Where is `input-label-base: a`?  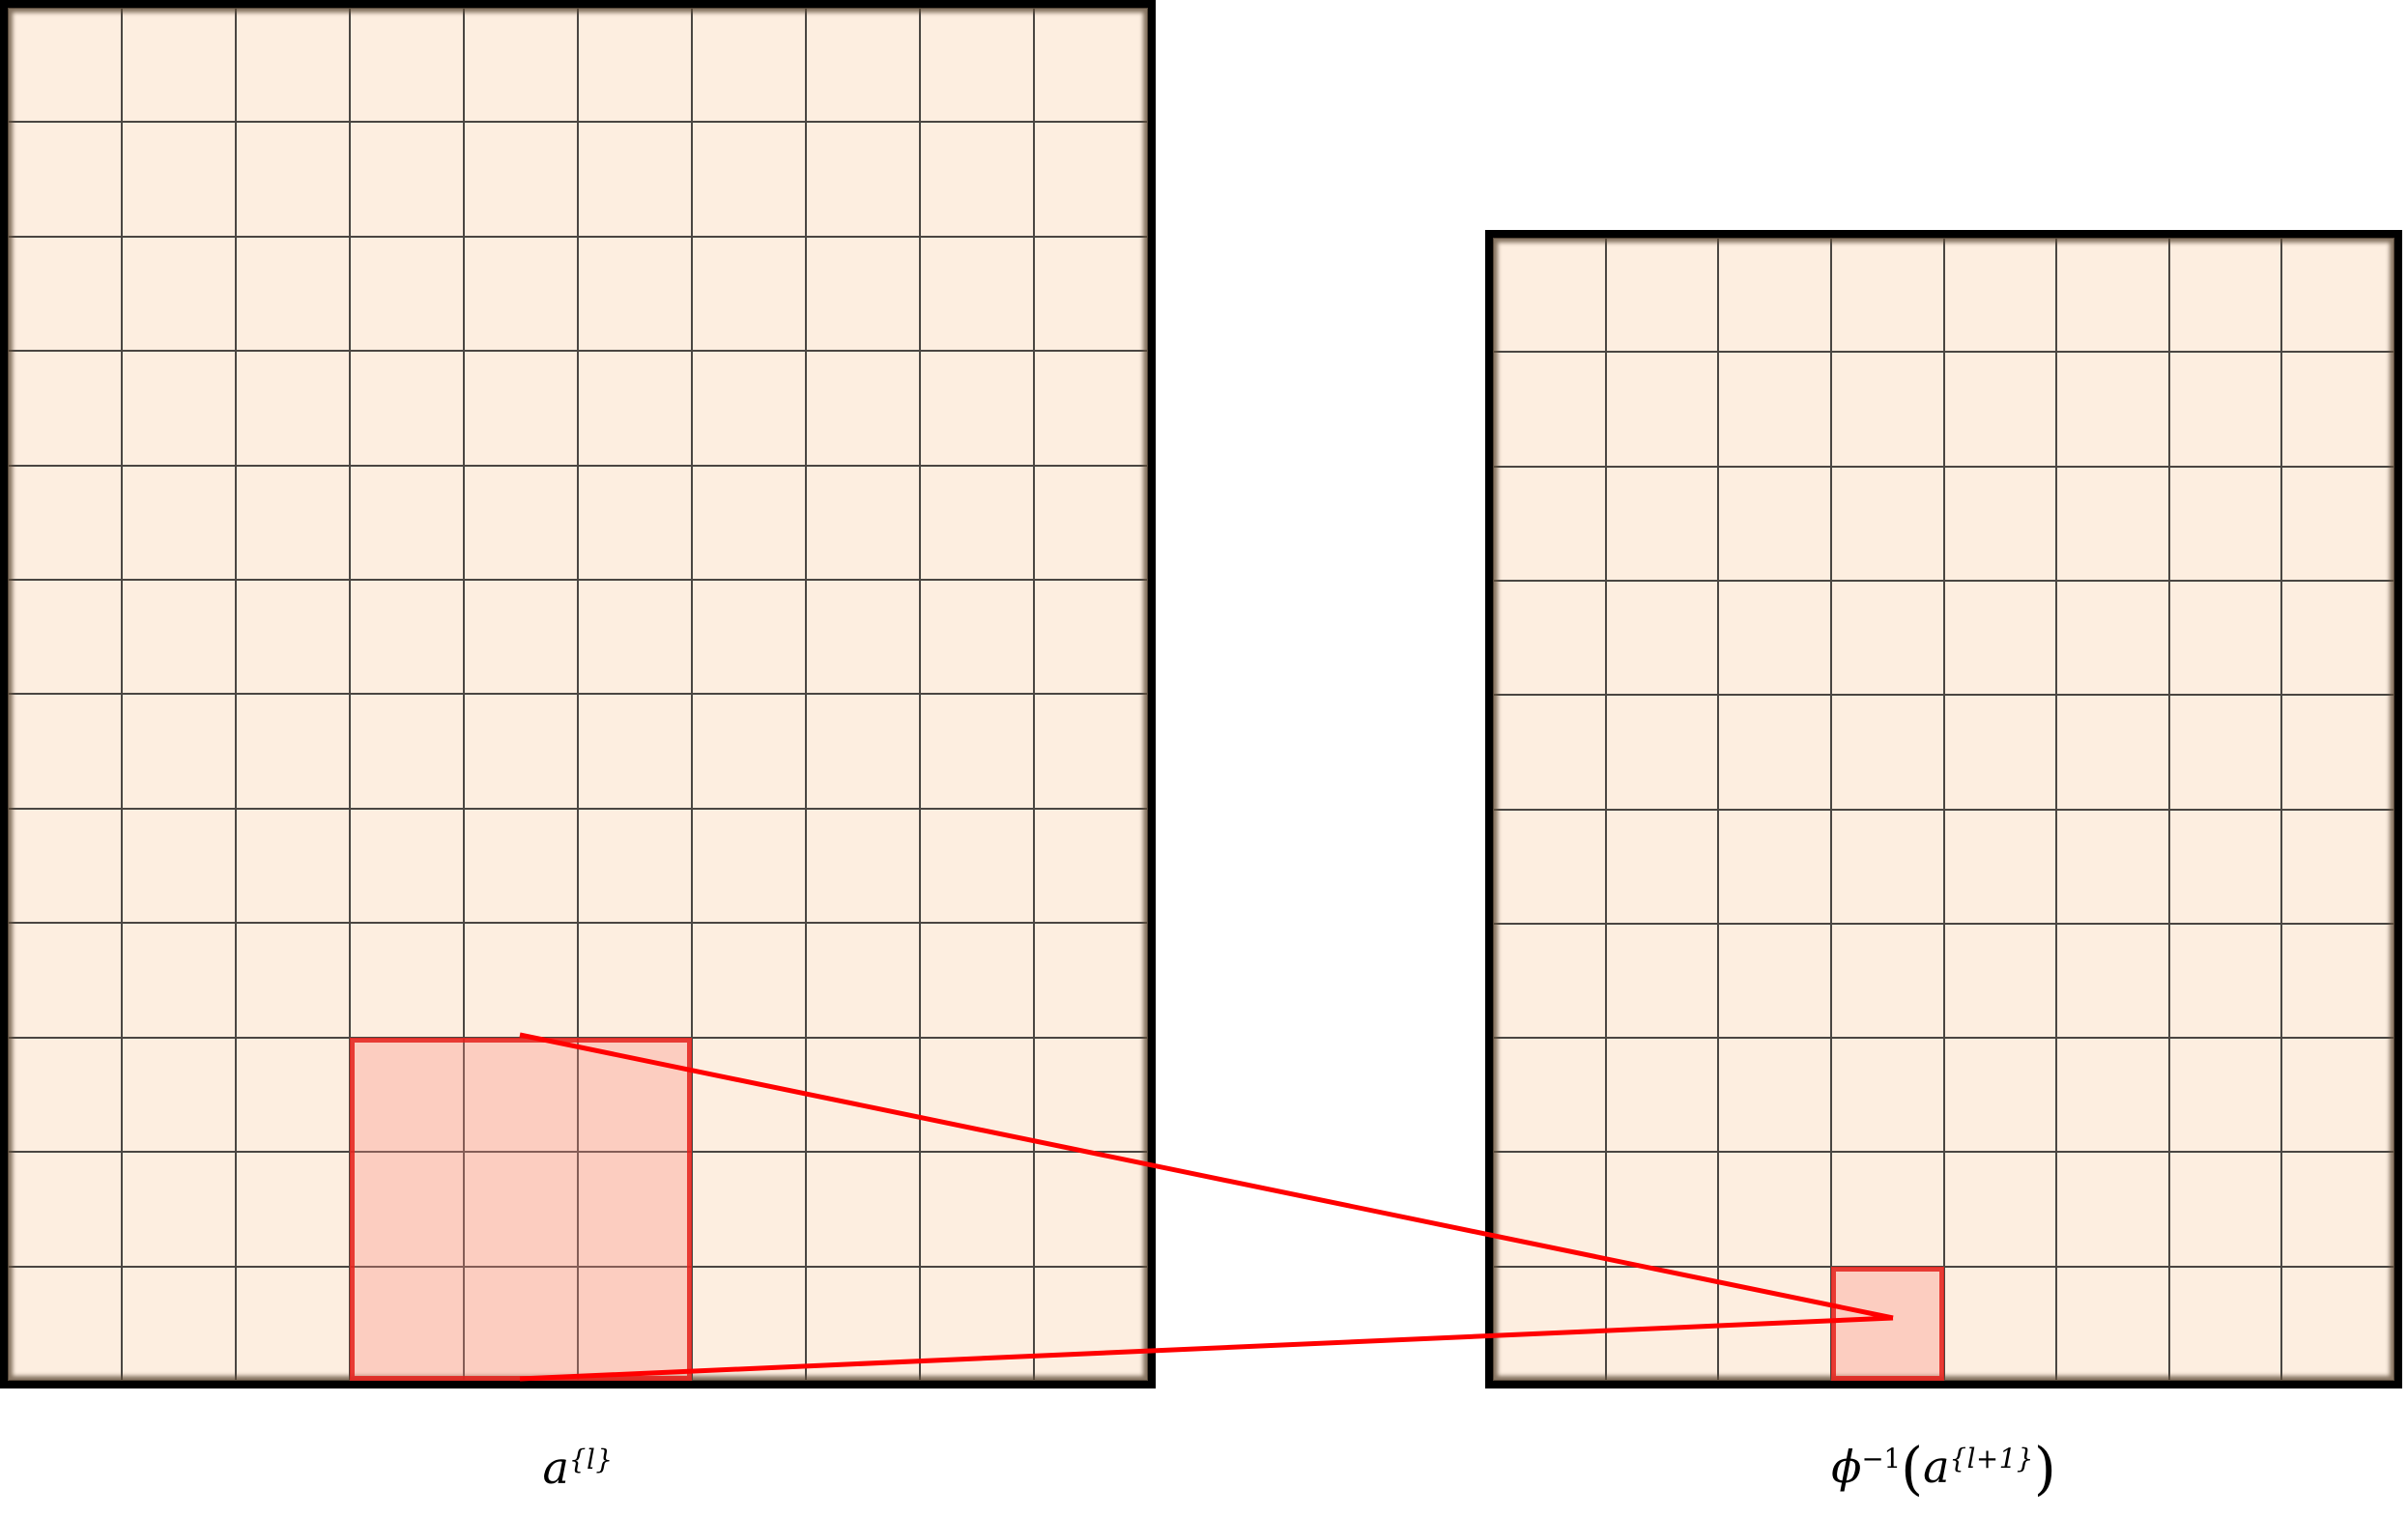 input-label-base: a is located at coordinates (556, 1468).